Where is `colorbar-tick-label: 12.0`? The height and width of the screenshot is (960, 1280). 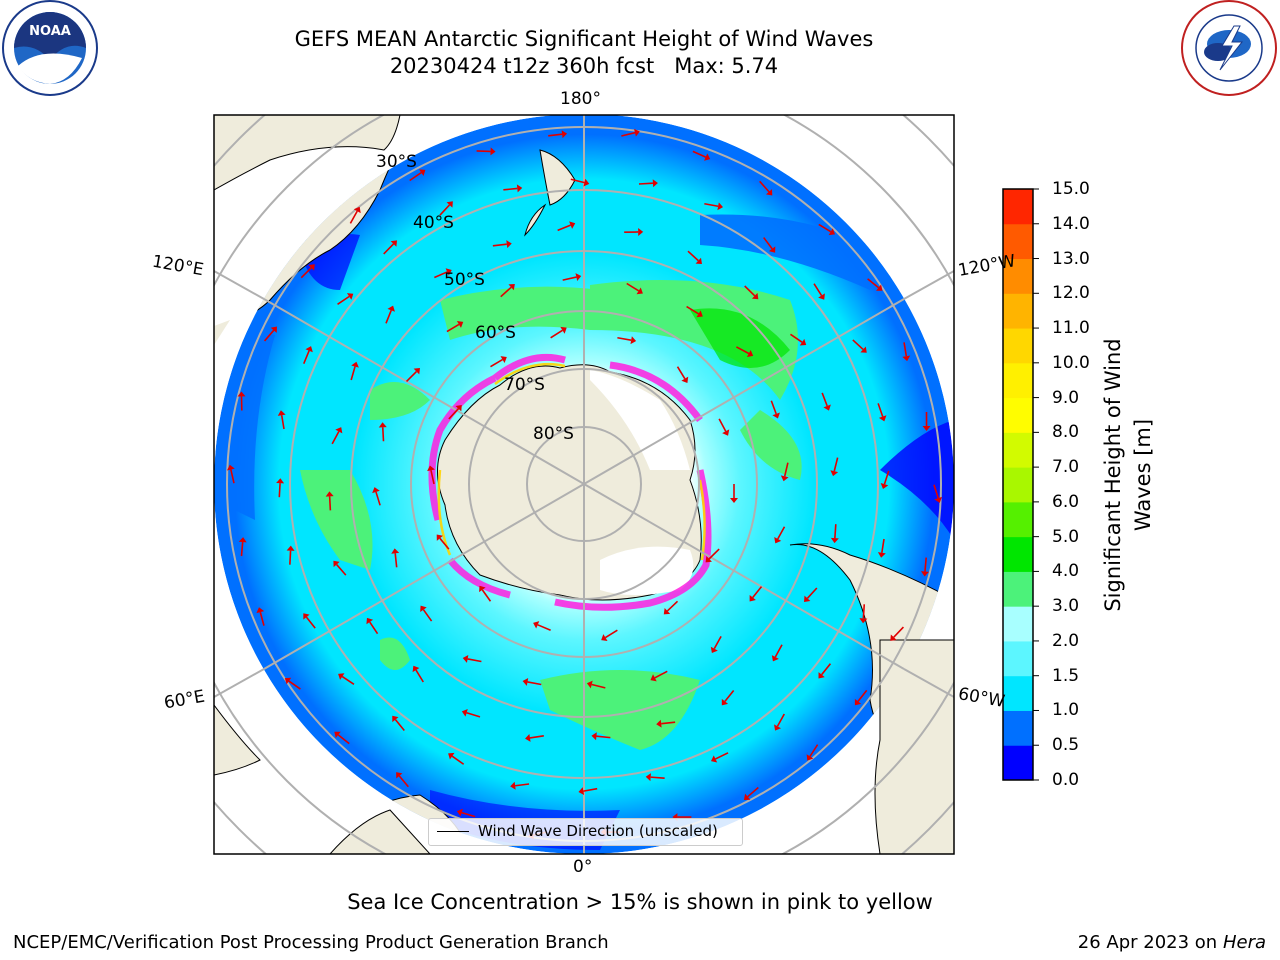
colorbar-tick-label: 12.0 is located at coordinates (1071, 293).